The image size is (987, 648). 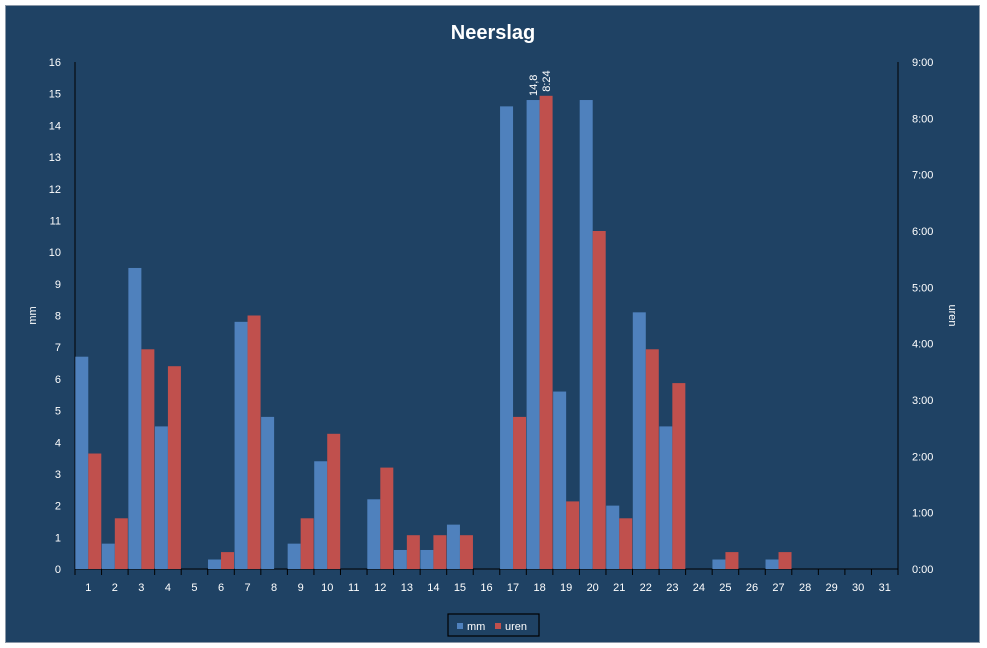 I want to click on x-tick-label: 4, so click(x=168, y=588).